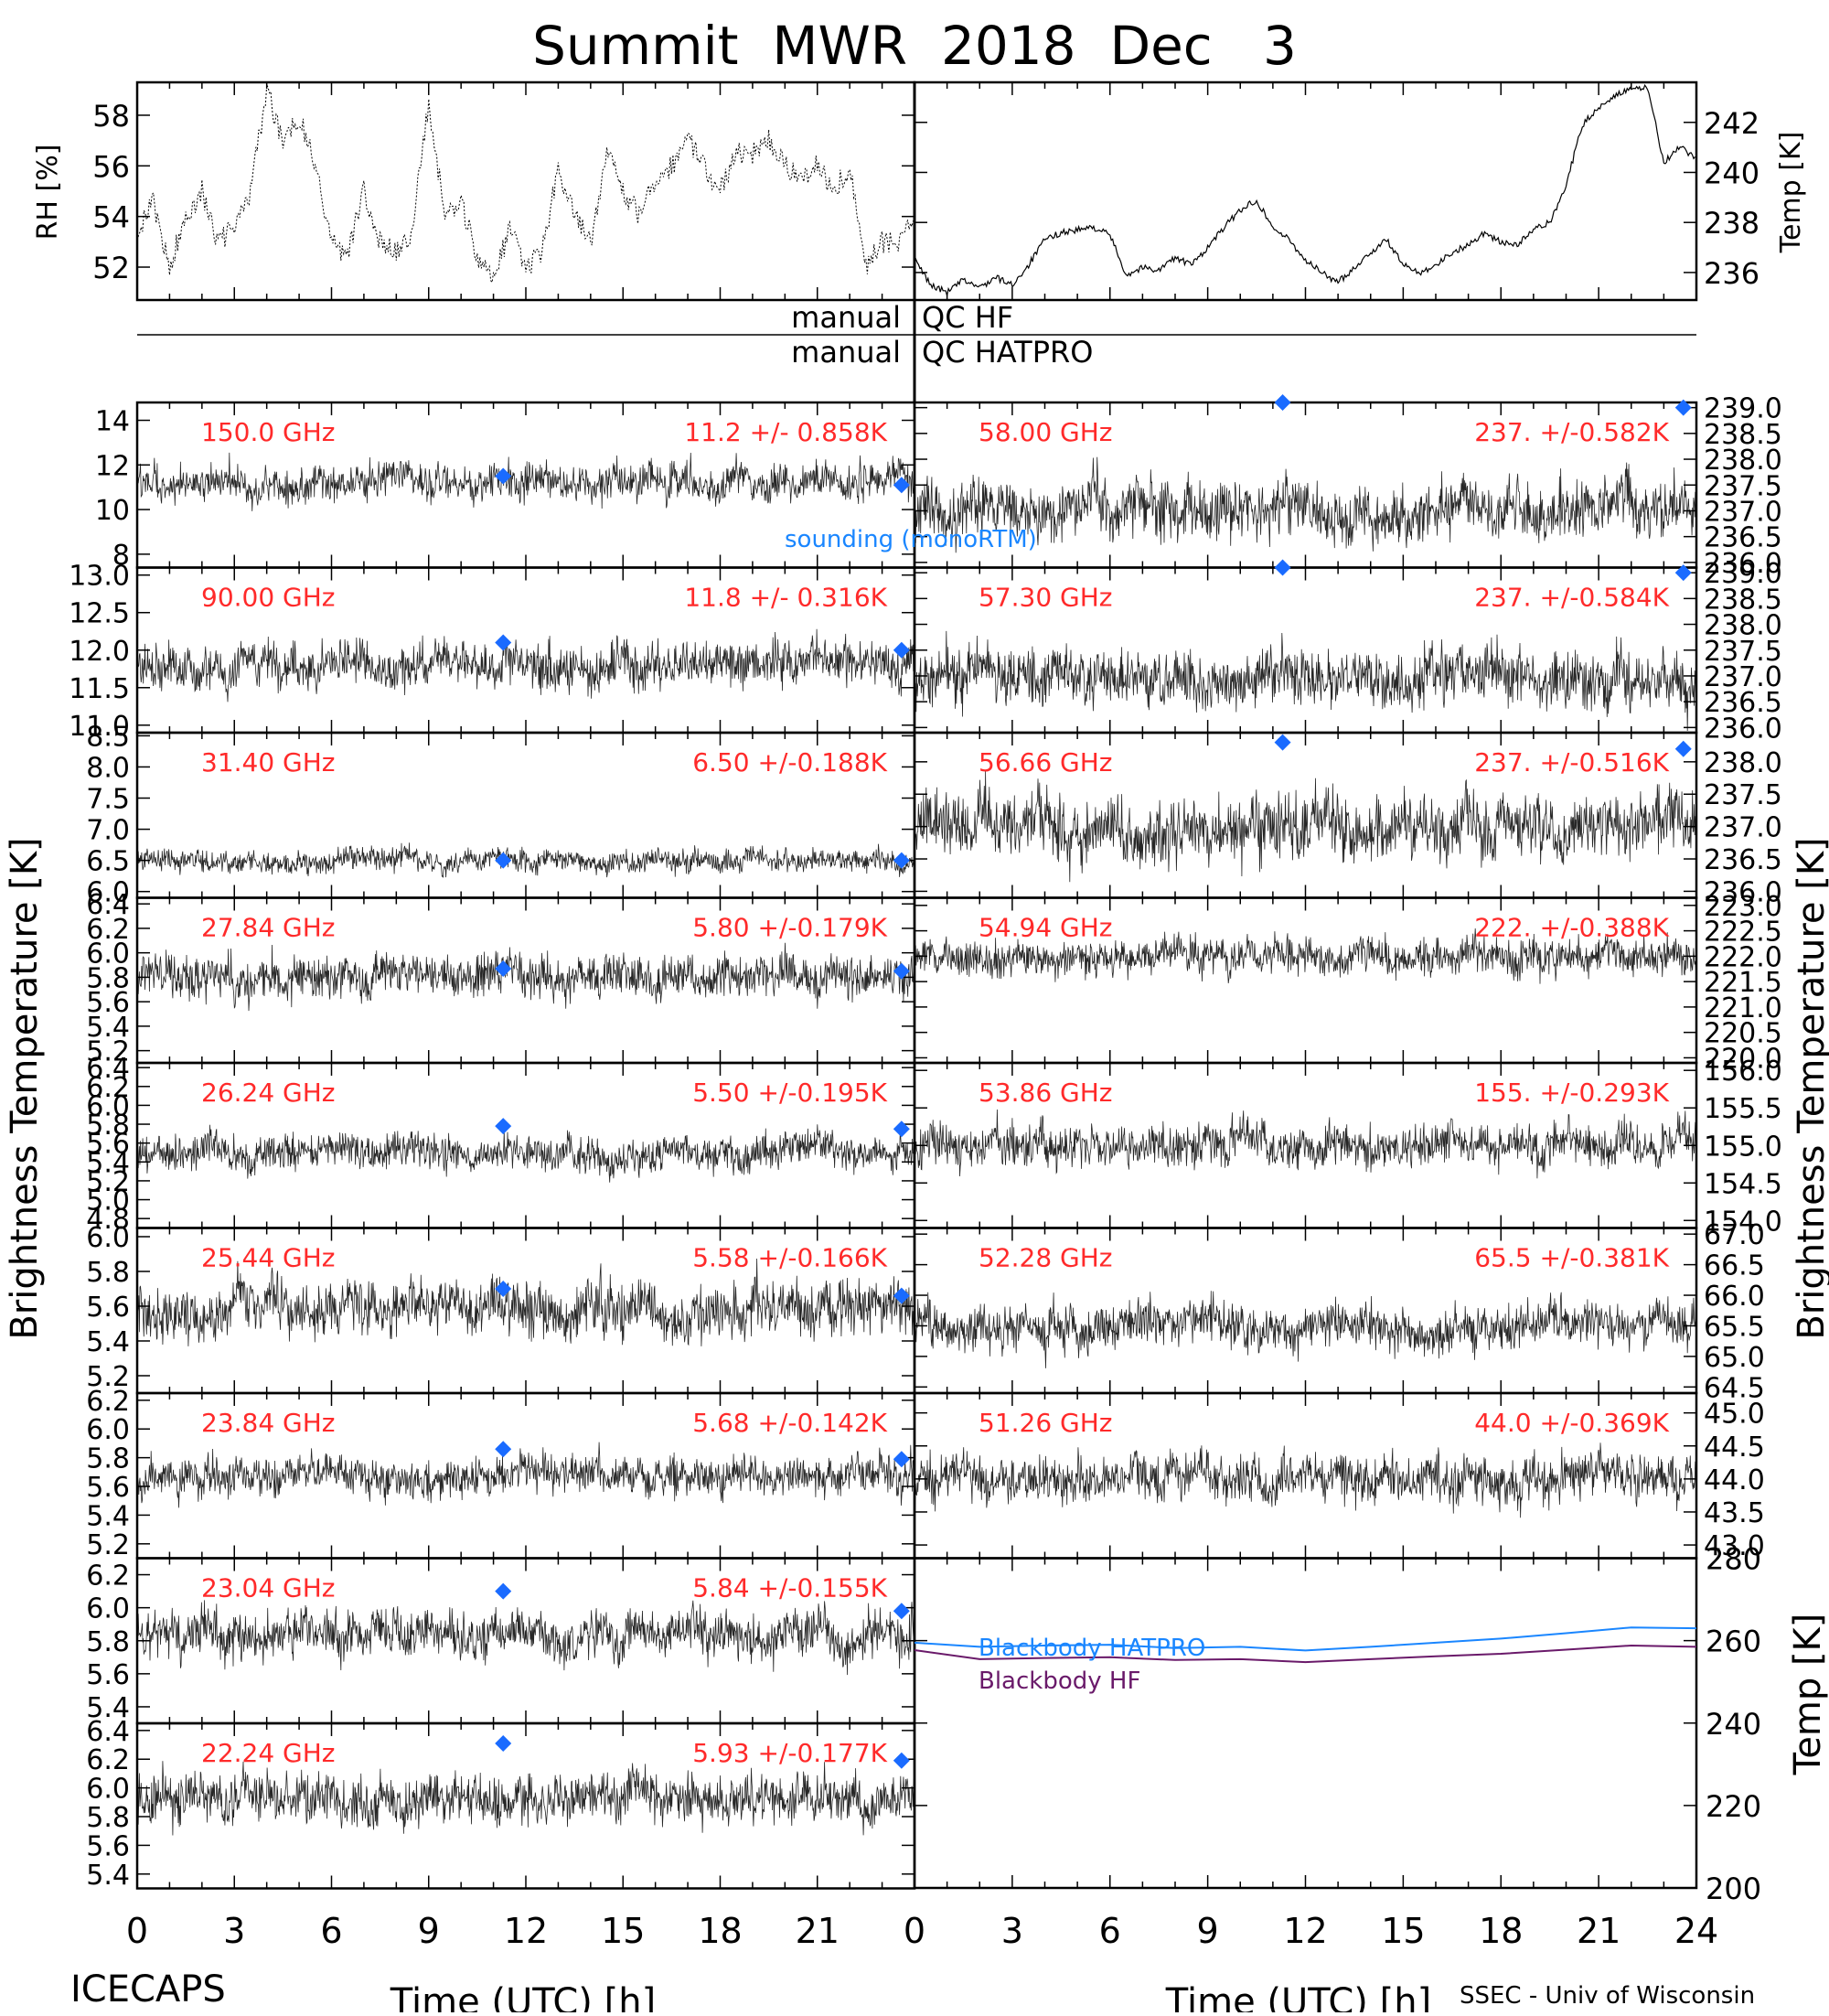 The width and height of the screenshot is (1829, 2016). Describe the element at coordinates (108, 954) in the screenshot. I see `left-panel-3-ytick-label: 6.0` at that location.